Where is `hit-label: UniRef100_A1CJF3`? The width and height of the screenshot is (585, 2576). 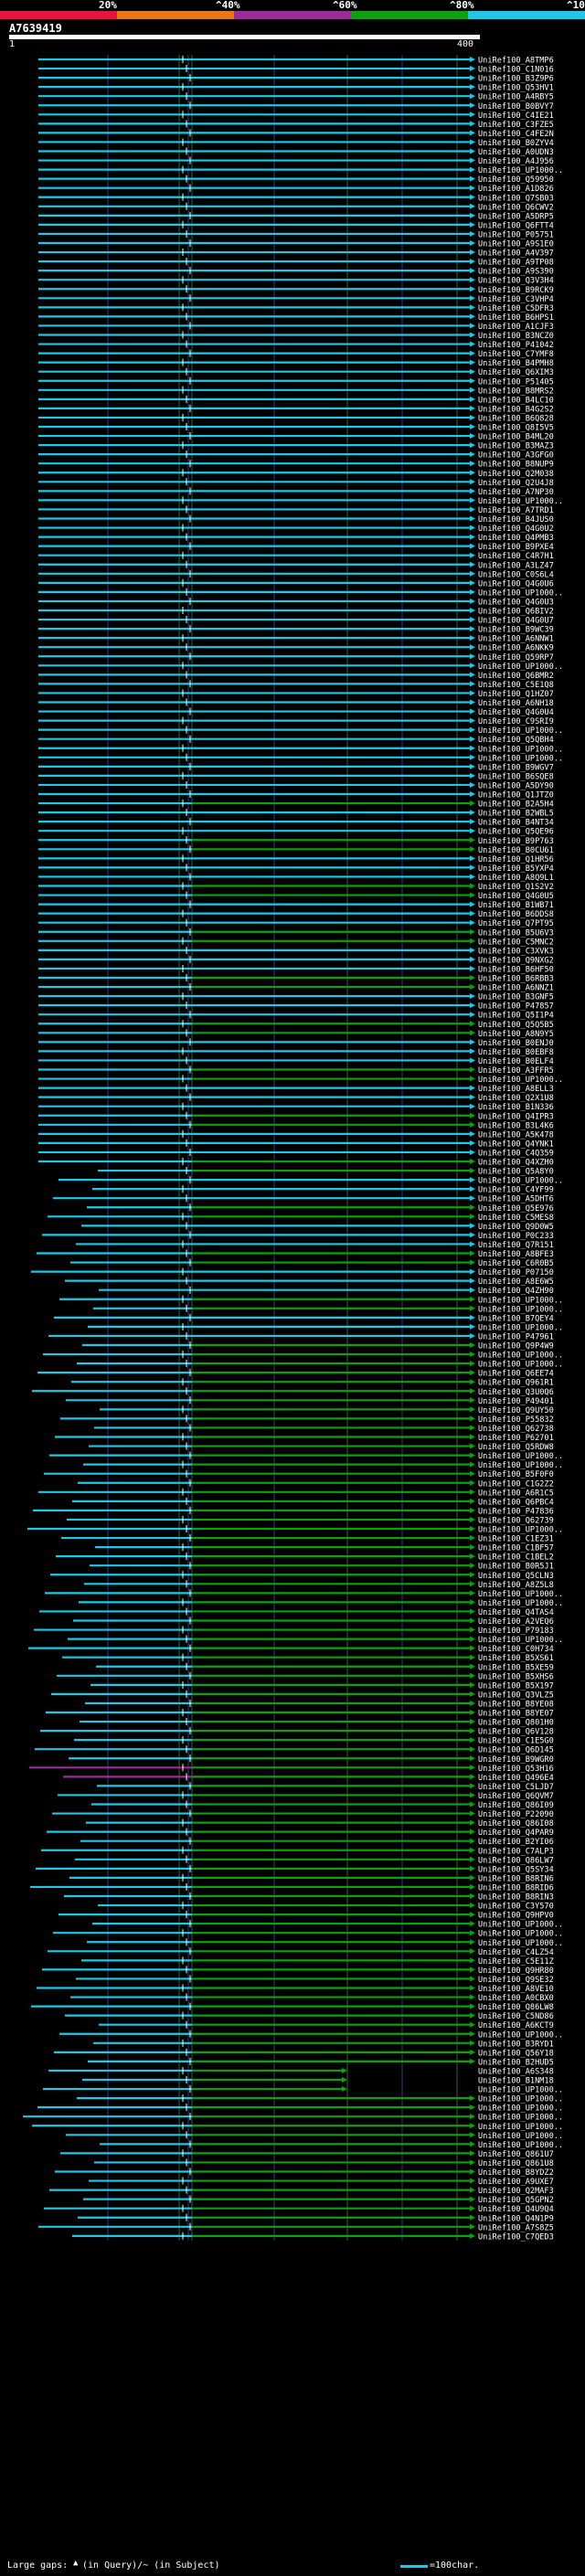
hit-label: UniRef100_A1CJF3 is located at coordinates (516, 327).